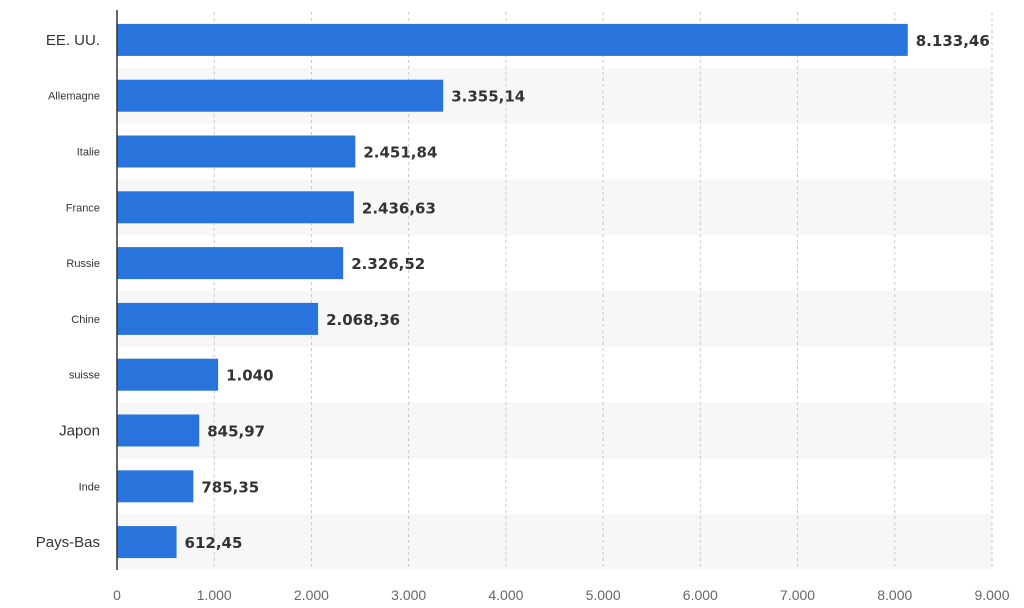 This screenshot has height=608, width=1024. Describe the element at coordinates (953, 41) in the screenshot. I see `data-label: 8.133,46` at that location.